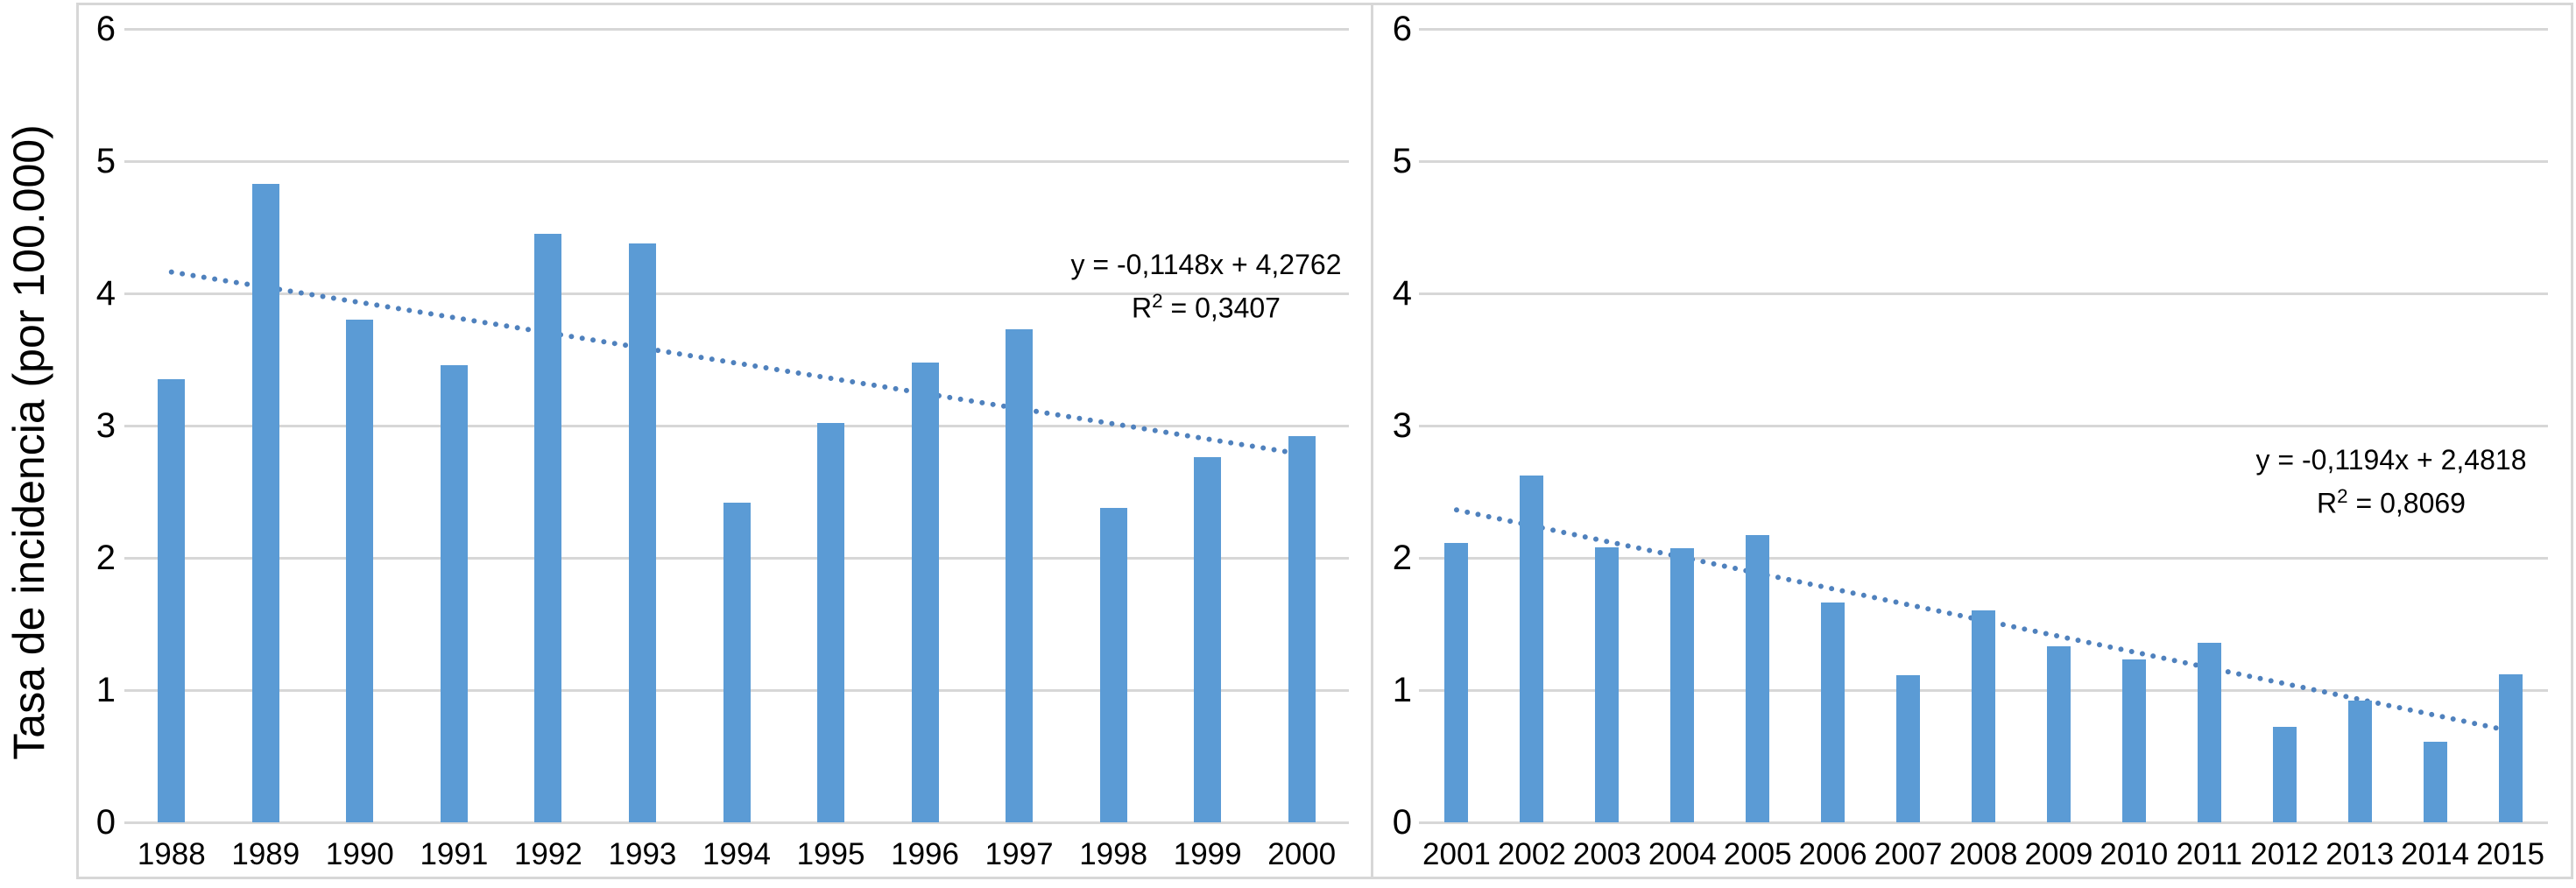 The height and width of the screenshot is (888, 2576). I want to click on x-tick-label-2006: 2006, so click(1832, 854).